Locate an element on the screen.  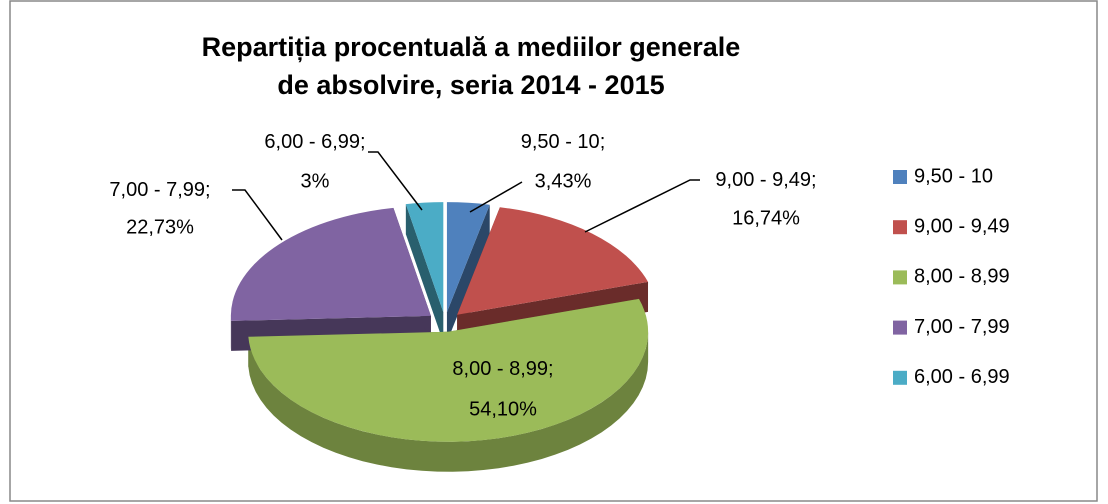
data-label: 7,00 - 7,99; is located at coordinates (159, 190).